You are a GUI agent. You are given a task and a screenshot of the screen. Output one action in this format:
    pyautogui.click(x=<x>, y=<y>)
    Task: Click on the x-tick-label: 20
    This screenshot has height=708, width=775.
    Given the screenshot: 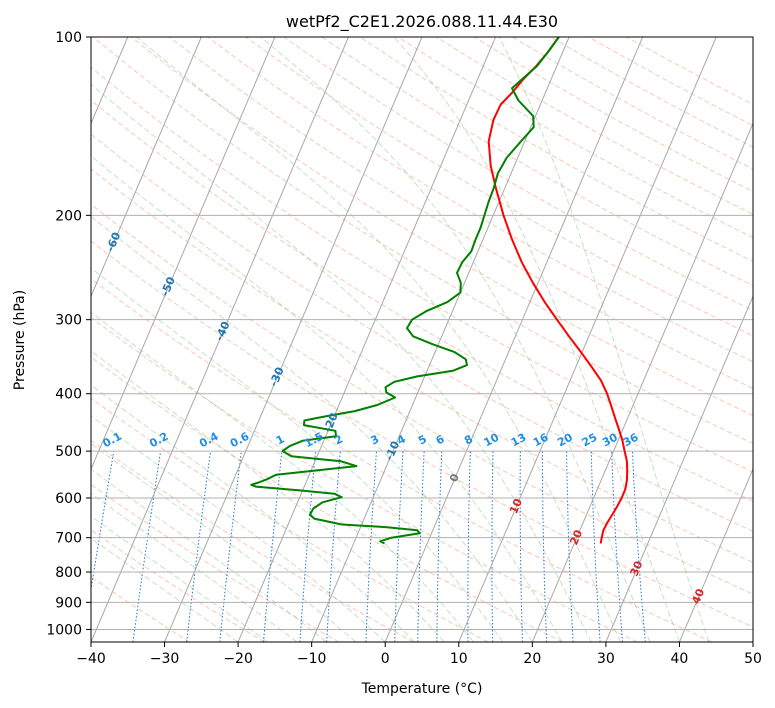 What is the action you would take?
    pyautogui.click(x=532, y=659)
    